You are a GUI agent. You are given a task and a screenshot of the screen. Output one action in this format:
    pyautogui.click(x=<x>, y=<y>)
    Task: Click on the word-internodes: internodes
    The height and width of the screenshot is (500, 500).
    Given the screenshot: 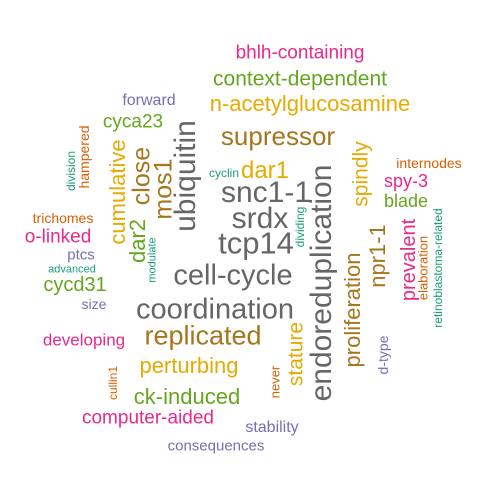 What is the action you would take?
    pyautogui.click(x=429, y=163)
    